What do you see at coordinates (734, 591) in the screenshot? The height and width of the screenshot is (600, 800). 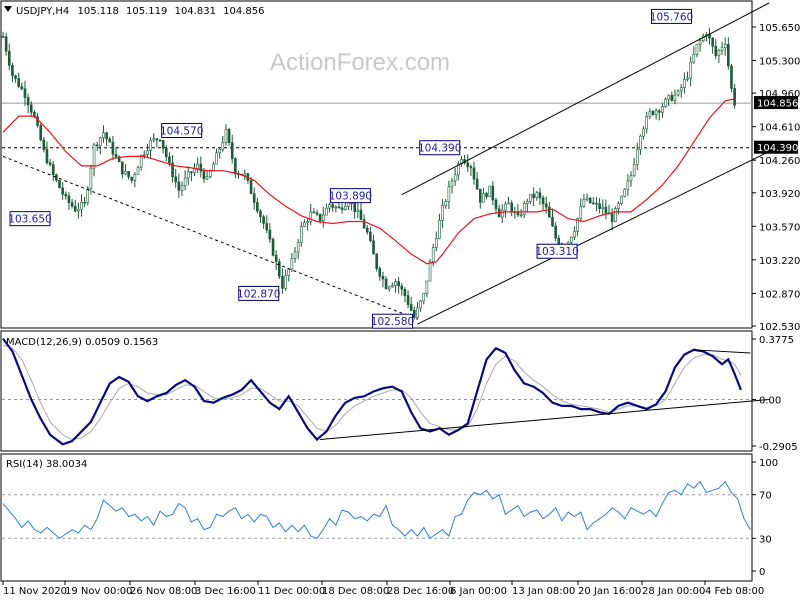 I see `time-tick-label: 4 Feb 08:00` at bounding box center [734, 591].